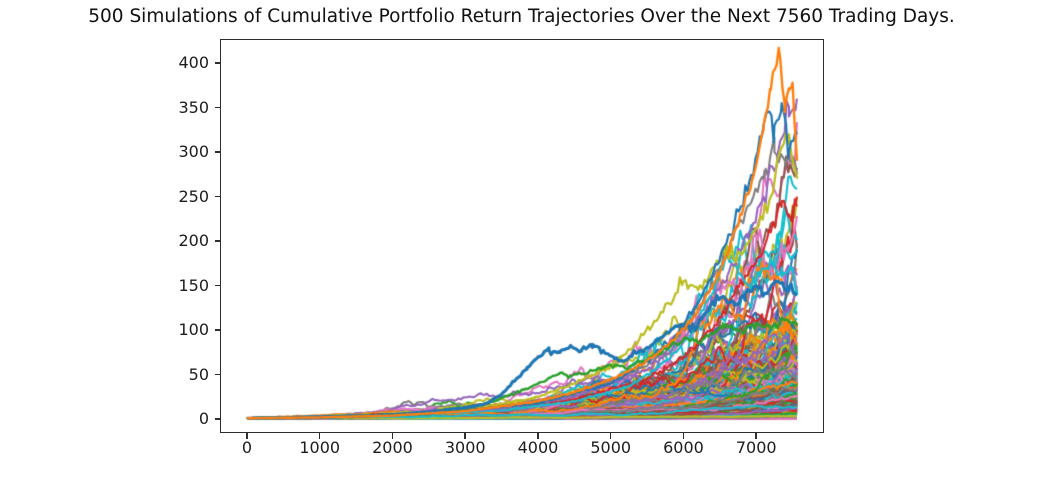  What do you see at coordinates (683, 447) in the screenshot?
I see `x-tick-label: 6000` at bounding box center [683, 447].